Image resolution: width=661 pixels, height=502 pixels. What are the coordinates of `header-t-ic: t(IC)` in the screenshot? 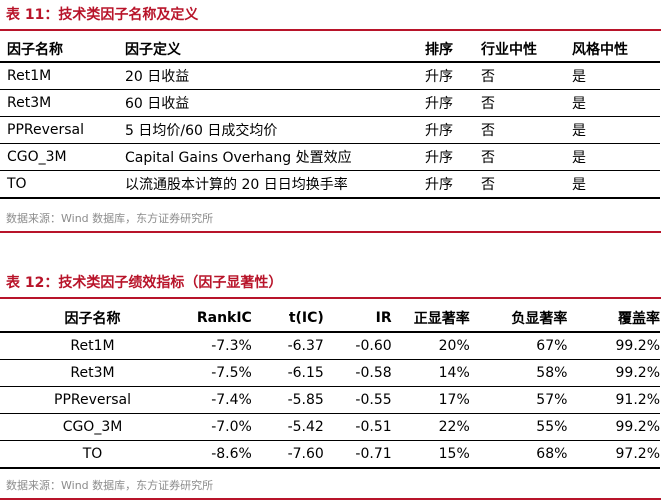 It's located at (287, 318).